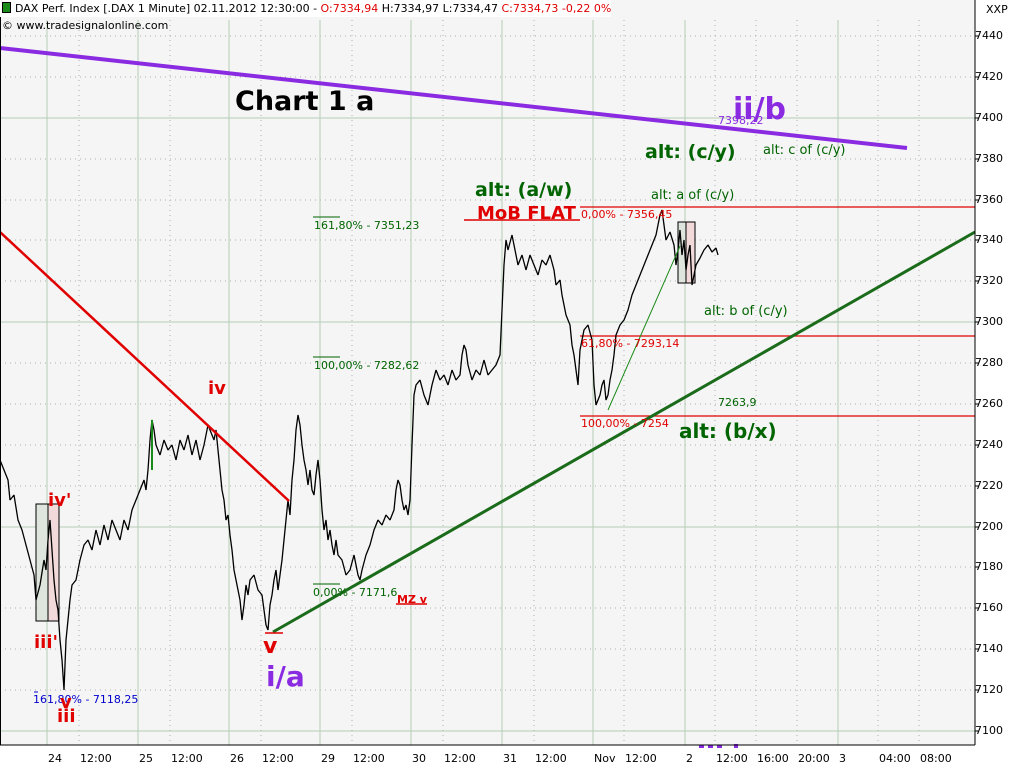 Image resolution: width=1024 pixels, height=772 pixels. What do you see at coordinates (989, 362) in the screenshot?
I see `y-tick: 7280` at bounding box center [989, 362].